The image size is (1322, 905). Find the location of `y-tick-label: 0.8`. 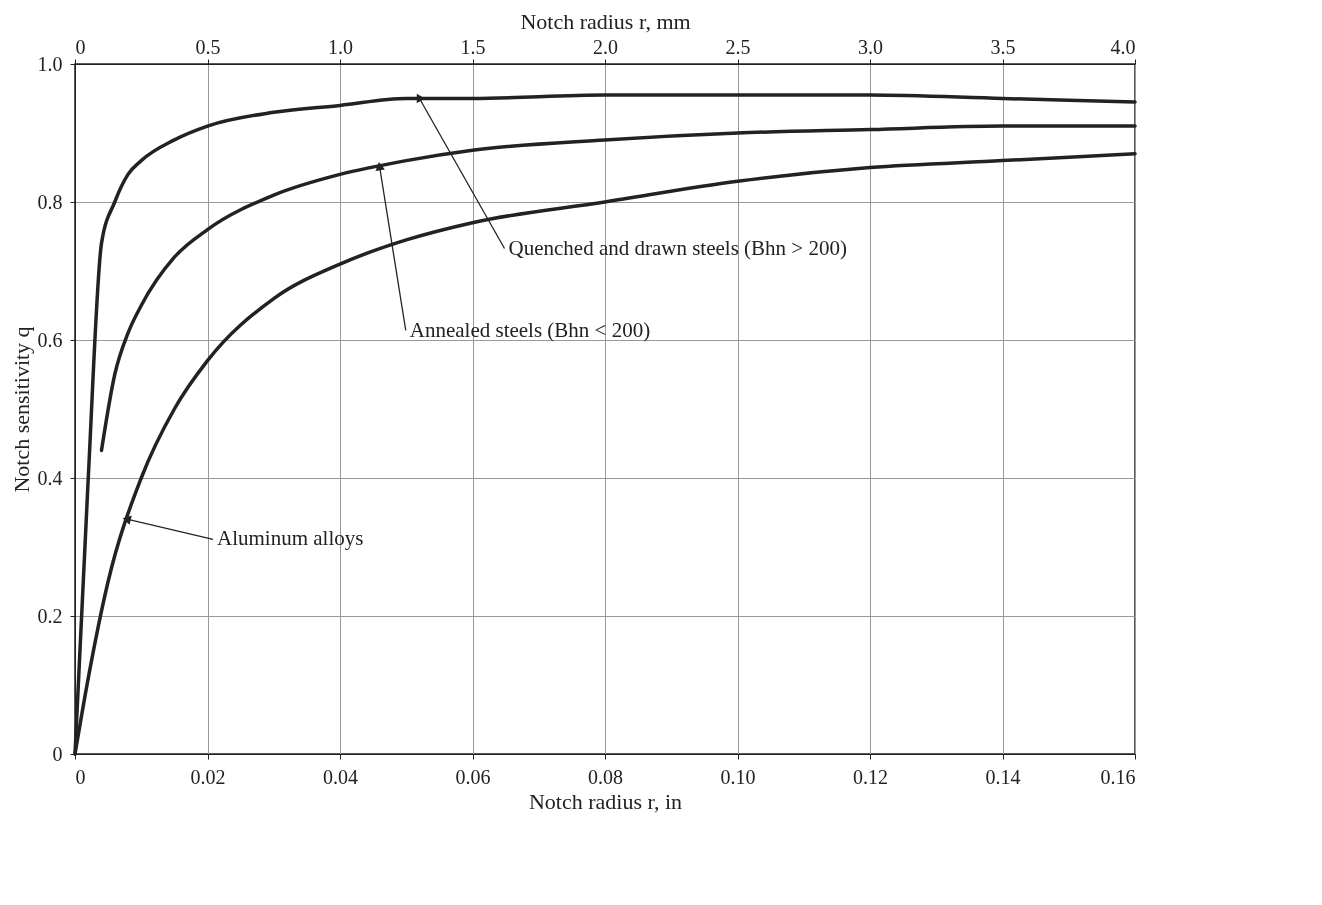

y-tick-label: 0.8 is located at coordinates (50, 201).